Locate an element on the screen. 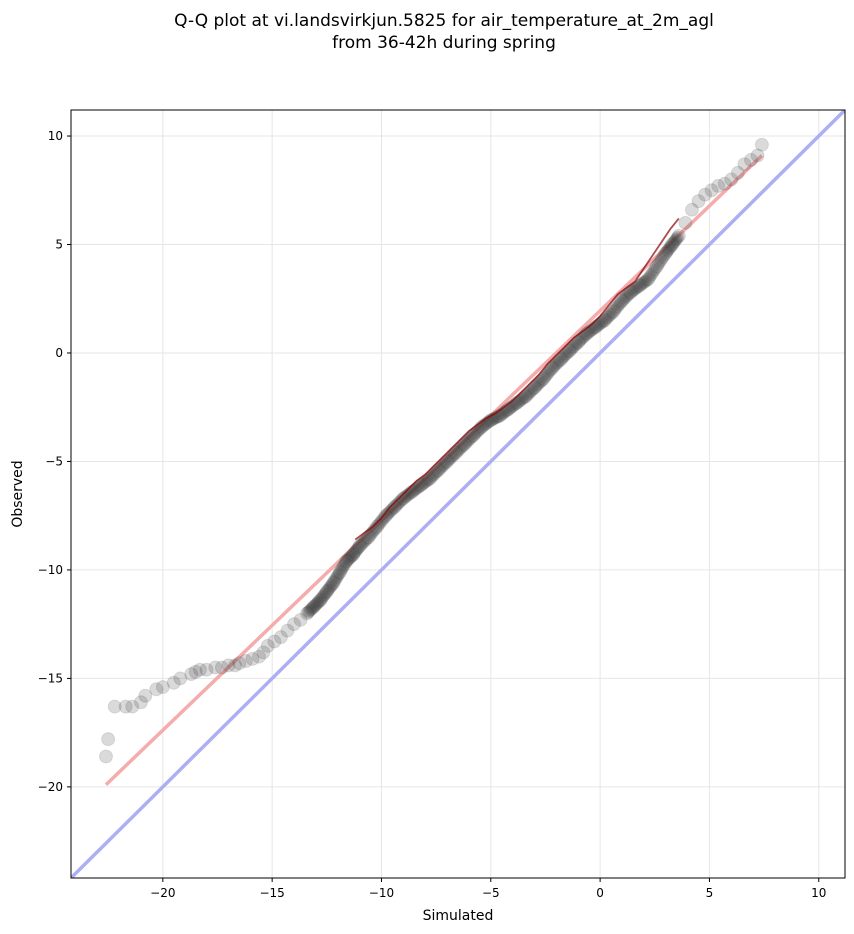 This screenshot has width=854, height=934. y-tick-label: −15 is located at coordinates (50, 678).